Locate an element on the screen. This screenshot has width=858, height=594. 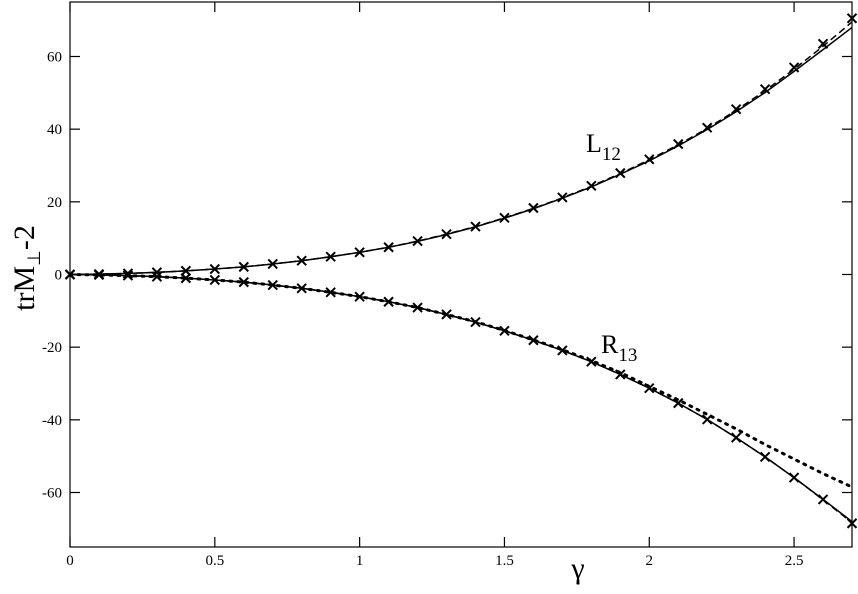
annotation-sub: 13 is located at coordinates (627, 355).